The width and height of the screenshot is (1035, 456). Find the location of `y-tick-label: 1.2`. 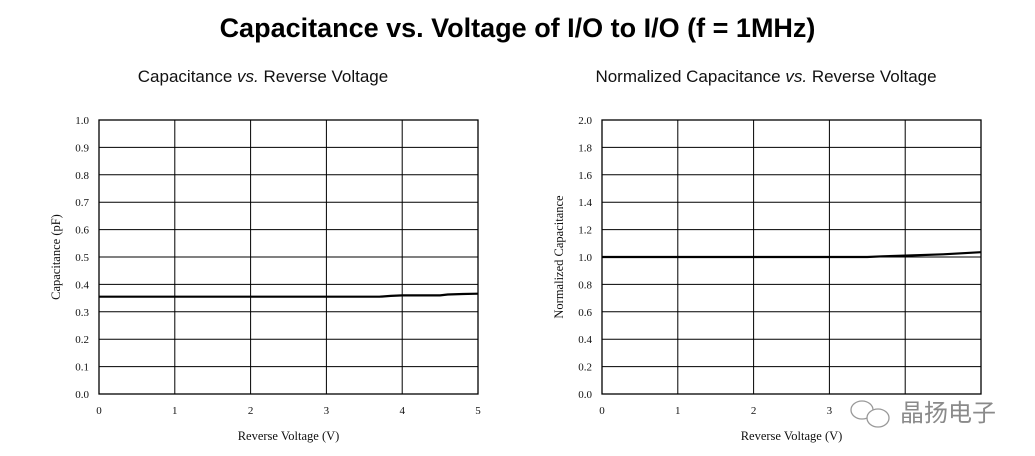

y-tick-label: 1.2 is located at coordinates (585, 231).